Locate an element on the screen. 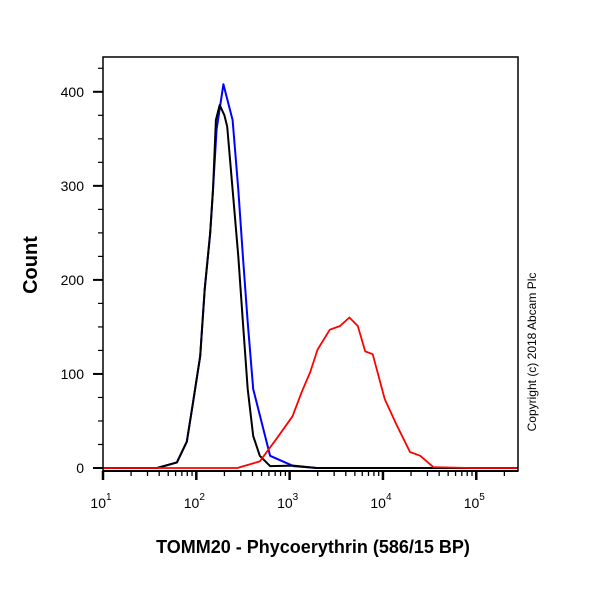 The height and width of the screenshot is (600, 600). x-tick-exponent: 2 is located at coordinates (202, 497).